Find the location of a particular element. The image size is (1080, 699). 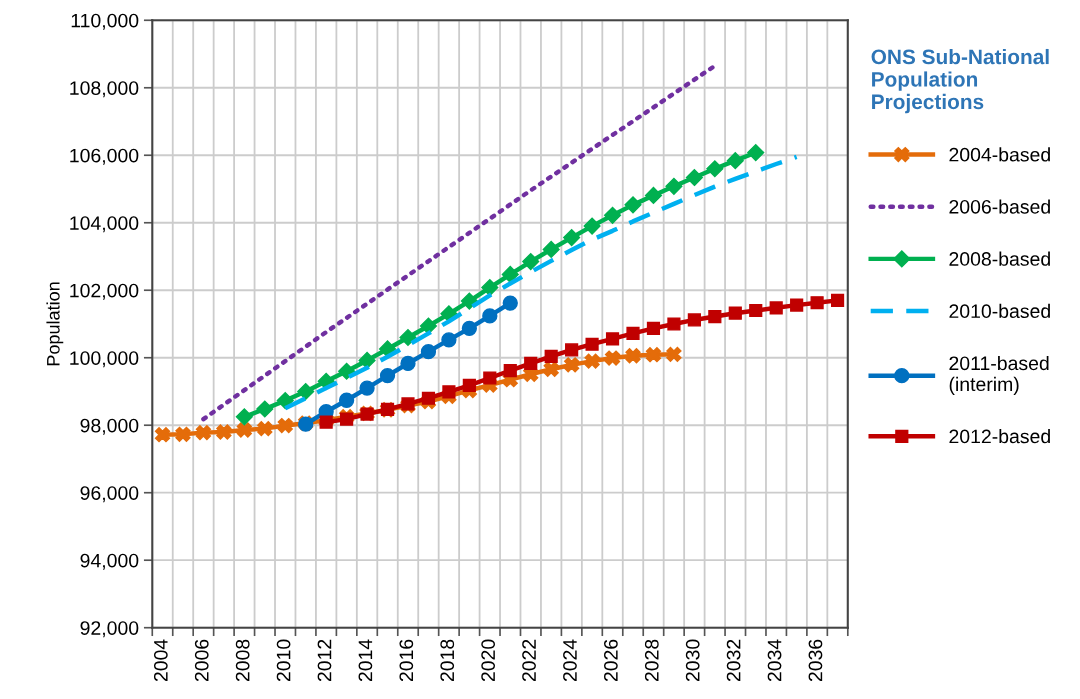

x-tick-label: 2036 is located at coordinates (815, 660).